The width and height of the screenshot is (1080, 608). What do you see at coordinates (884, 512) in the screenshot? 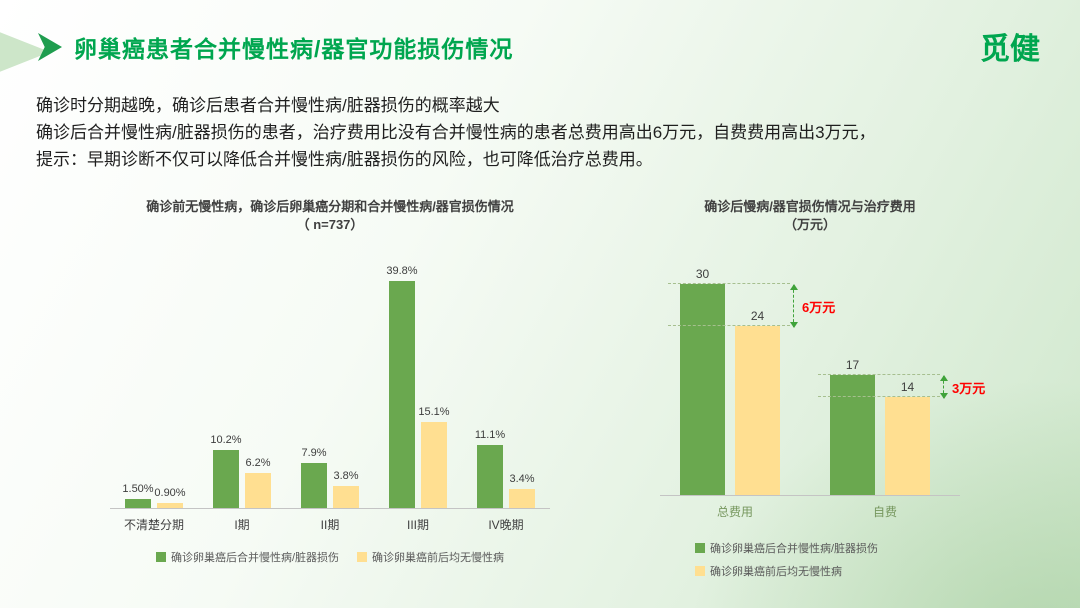
I see `category-label: 自费` at bounding box center [884, 512].